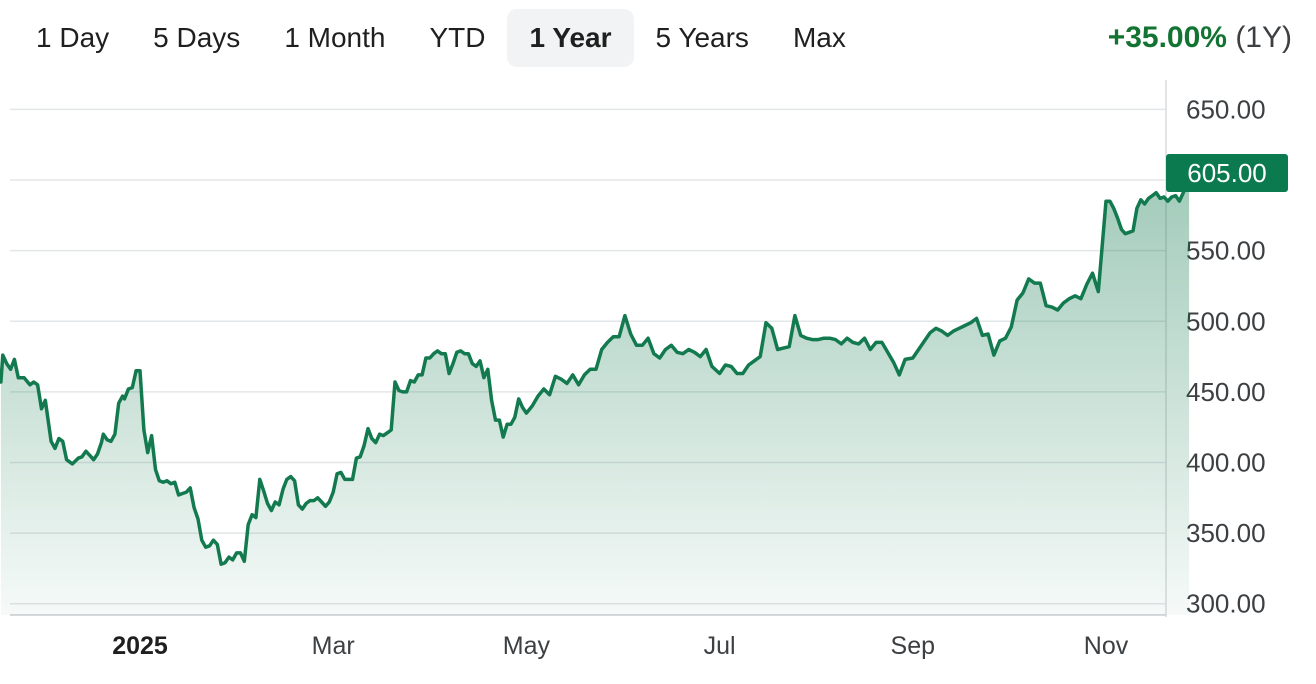 The height and width of the screenshot is (684, 1316). What do you see at coordinates (570, 38) in the screenshot?
I see `range-tab-1-year: 1 Year` at bounding box center [570, 38].